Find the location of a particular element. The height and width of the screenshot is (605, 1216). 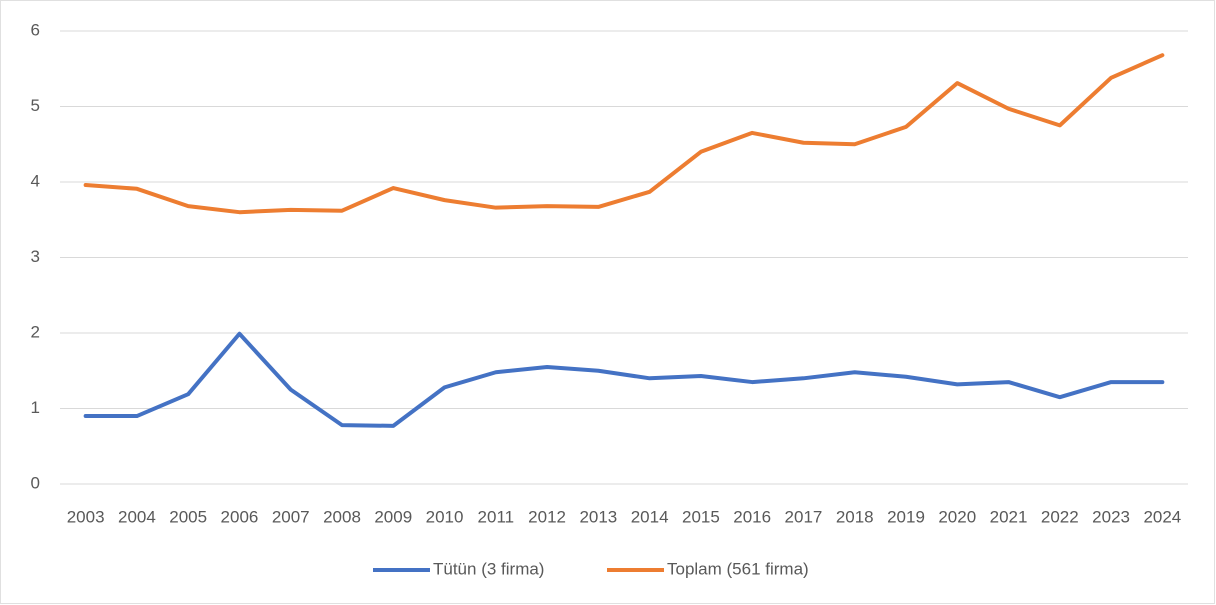

x-tick-label: 2016 is located at coordinates (752, 516).